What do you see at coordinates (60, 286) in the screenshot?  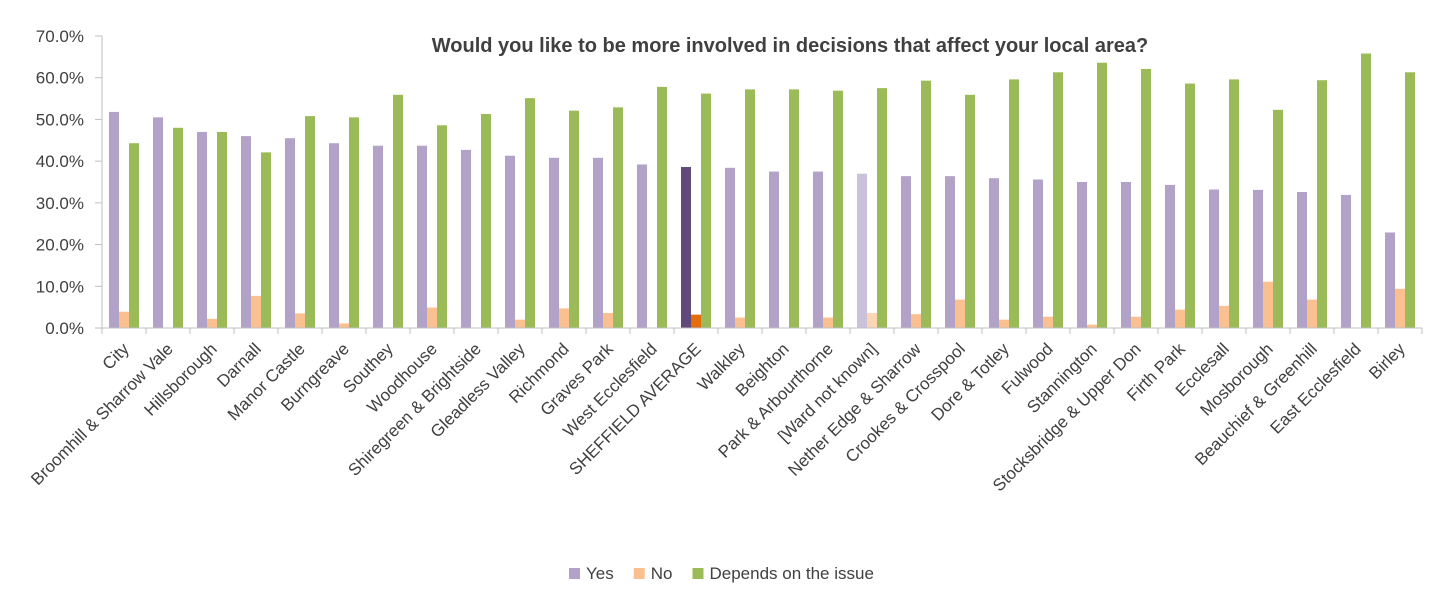 I see `y-tick-label: 10.0%` at bounding box center [60, 286].